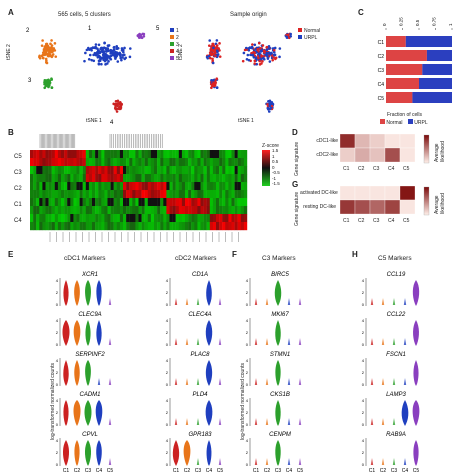  I want to click on violin-x-tick: C1, so click(66, 471).